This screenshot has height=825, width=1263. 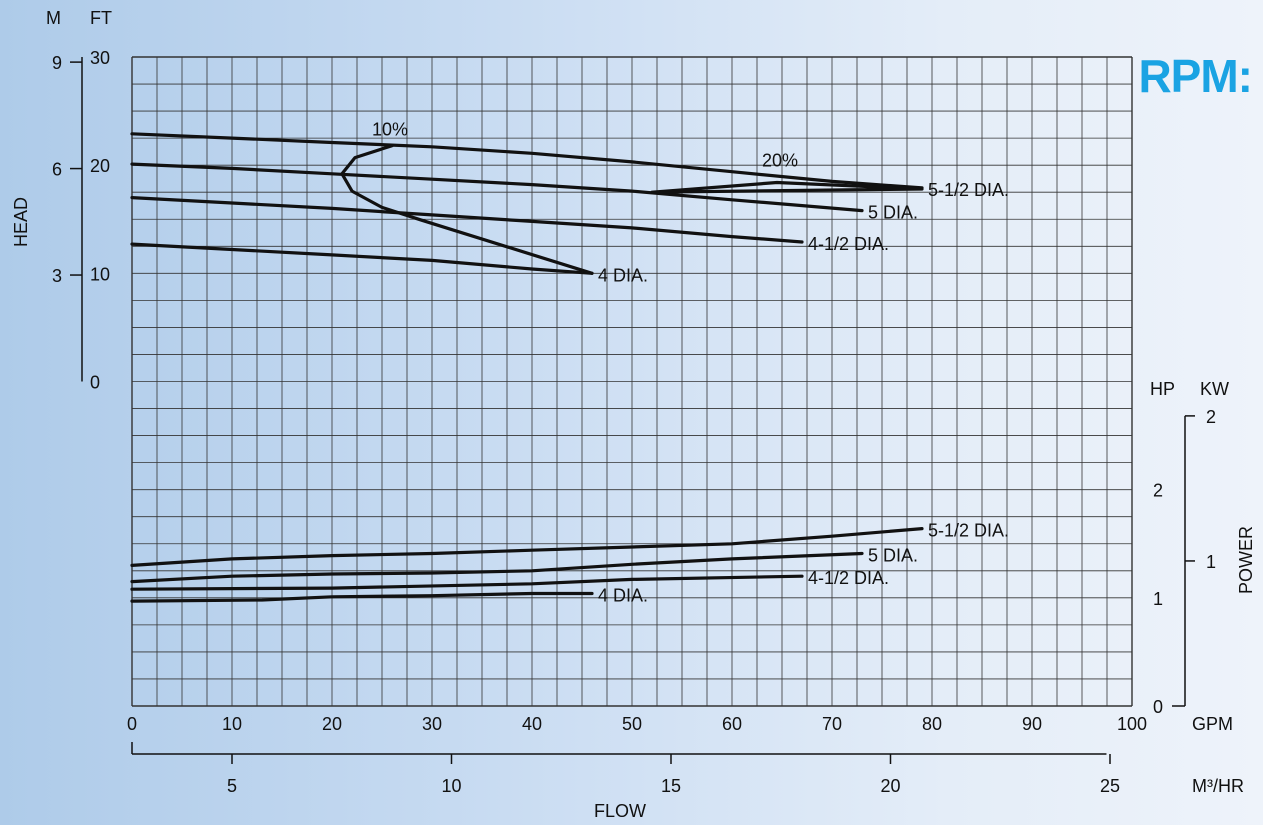 What do you see at coordinates (1158, 599) in the screenshot?
I see `power-hp-tick: 1` at bounding box center [1158, 599].